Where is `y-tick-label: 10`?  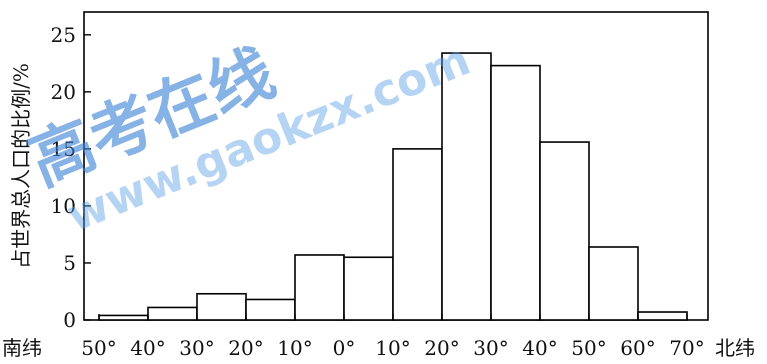
y-tick-label: 10 is located at coordinates (63, 206).